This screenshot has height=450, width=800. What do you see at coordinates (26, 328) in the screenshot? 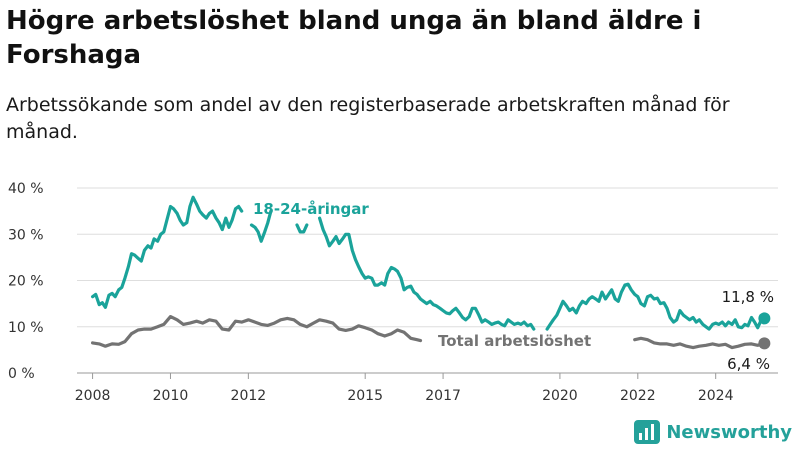
I see `y-tick-label: 10 %` at bounding box center [26, 328].